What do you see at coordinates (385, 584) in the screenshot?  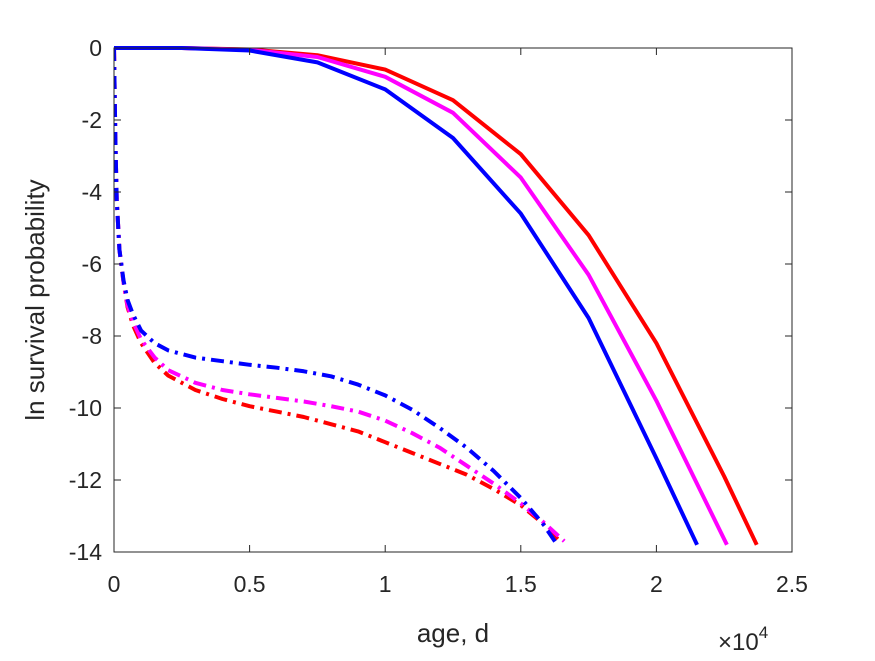 I see `x-tick-label: 1` at bounding box center [385, 584].